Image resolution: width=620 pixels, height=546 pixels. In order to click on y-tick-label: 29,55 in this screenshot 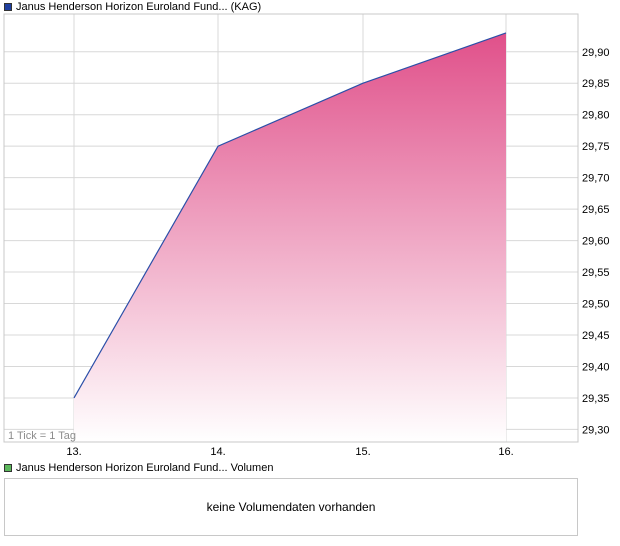, I will do `click(596, 273)`.